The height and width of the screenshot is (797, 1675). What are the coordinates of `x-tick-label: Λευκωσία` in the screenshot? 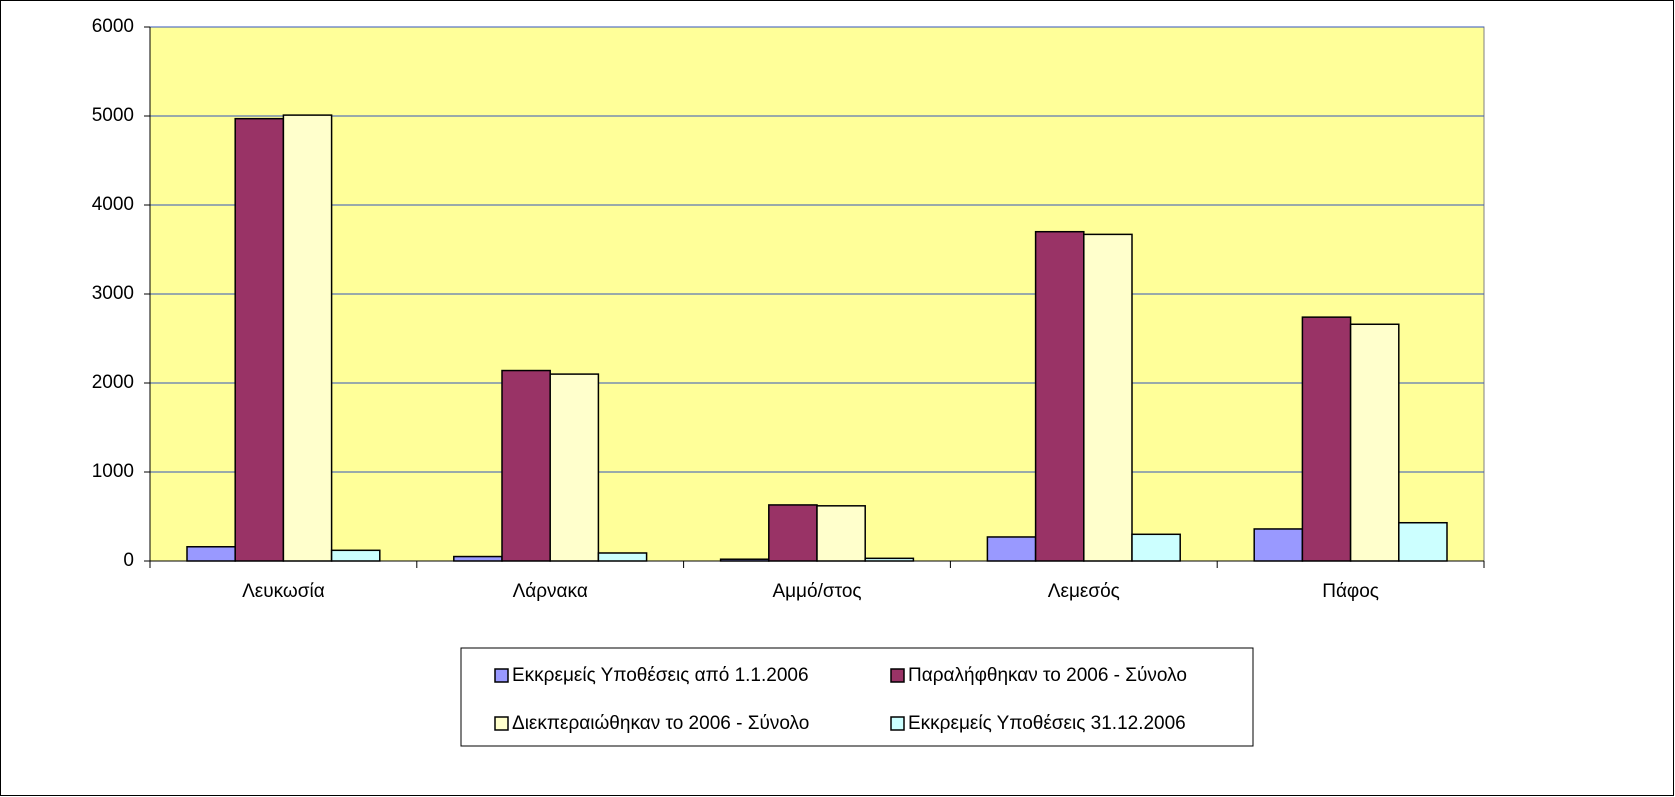 It's located at (283, 591).